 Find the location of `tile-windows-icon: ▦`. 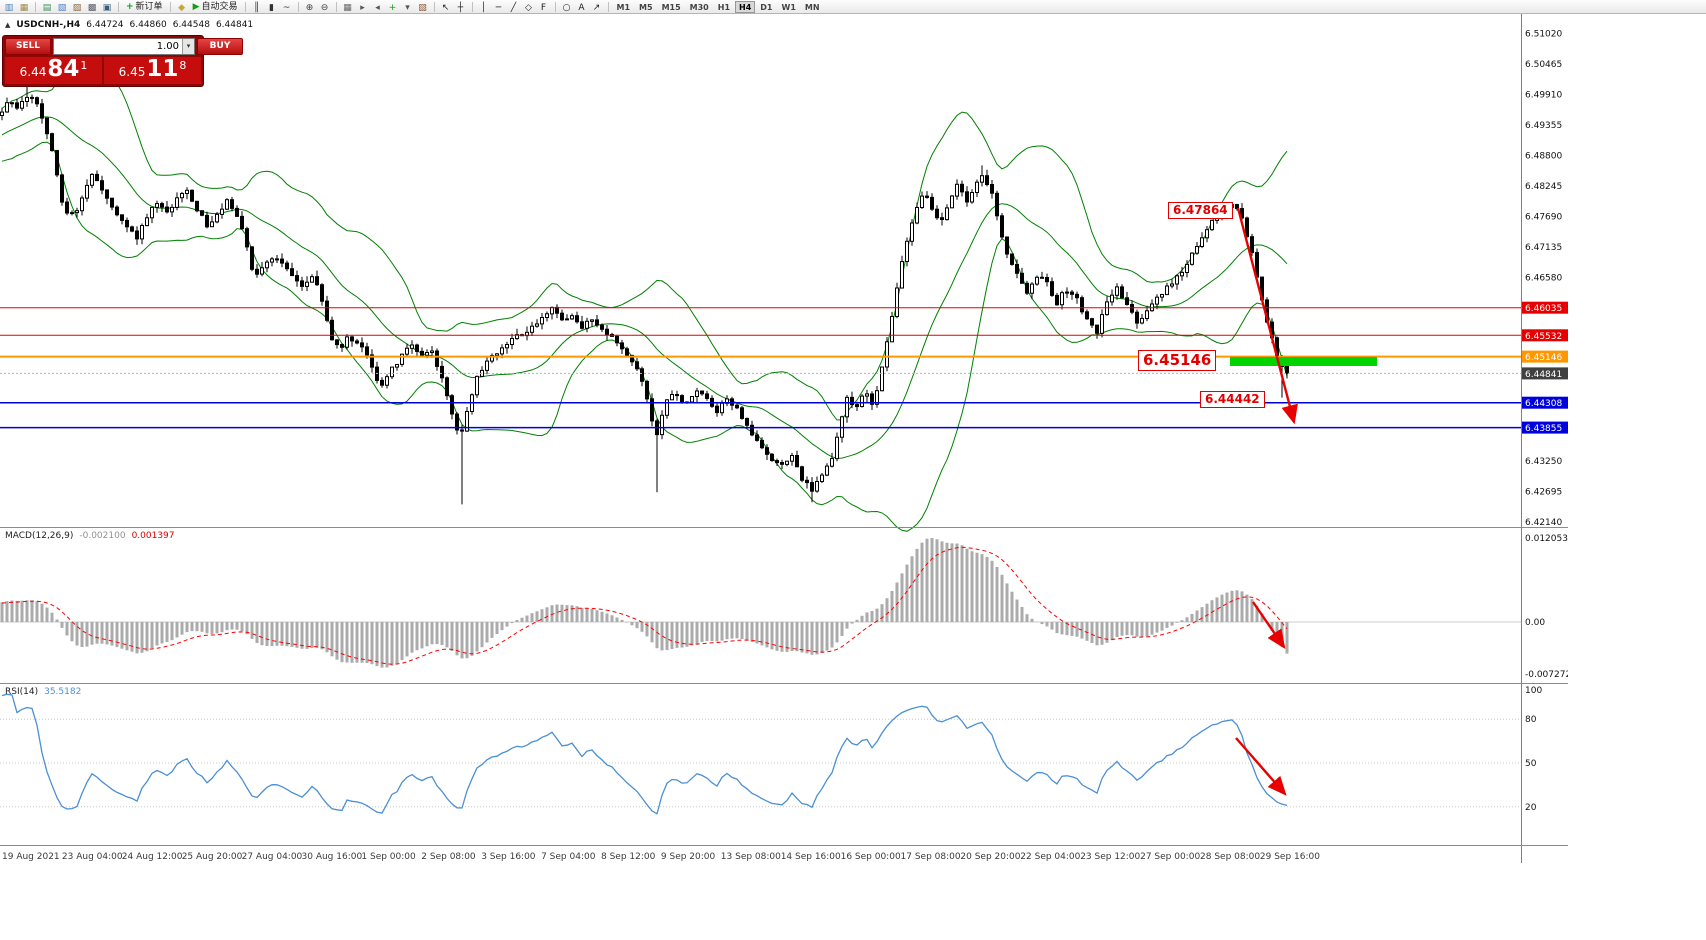

tile-windows-icon: ▦ is located at coordinates (347, 7).